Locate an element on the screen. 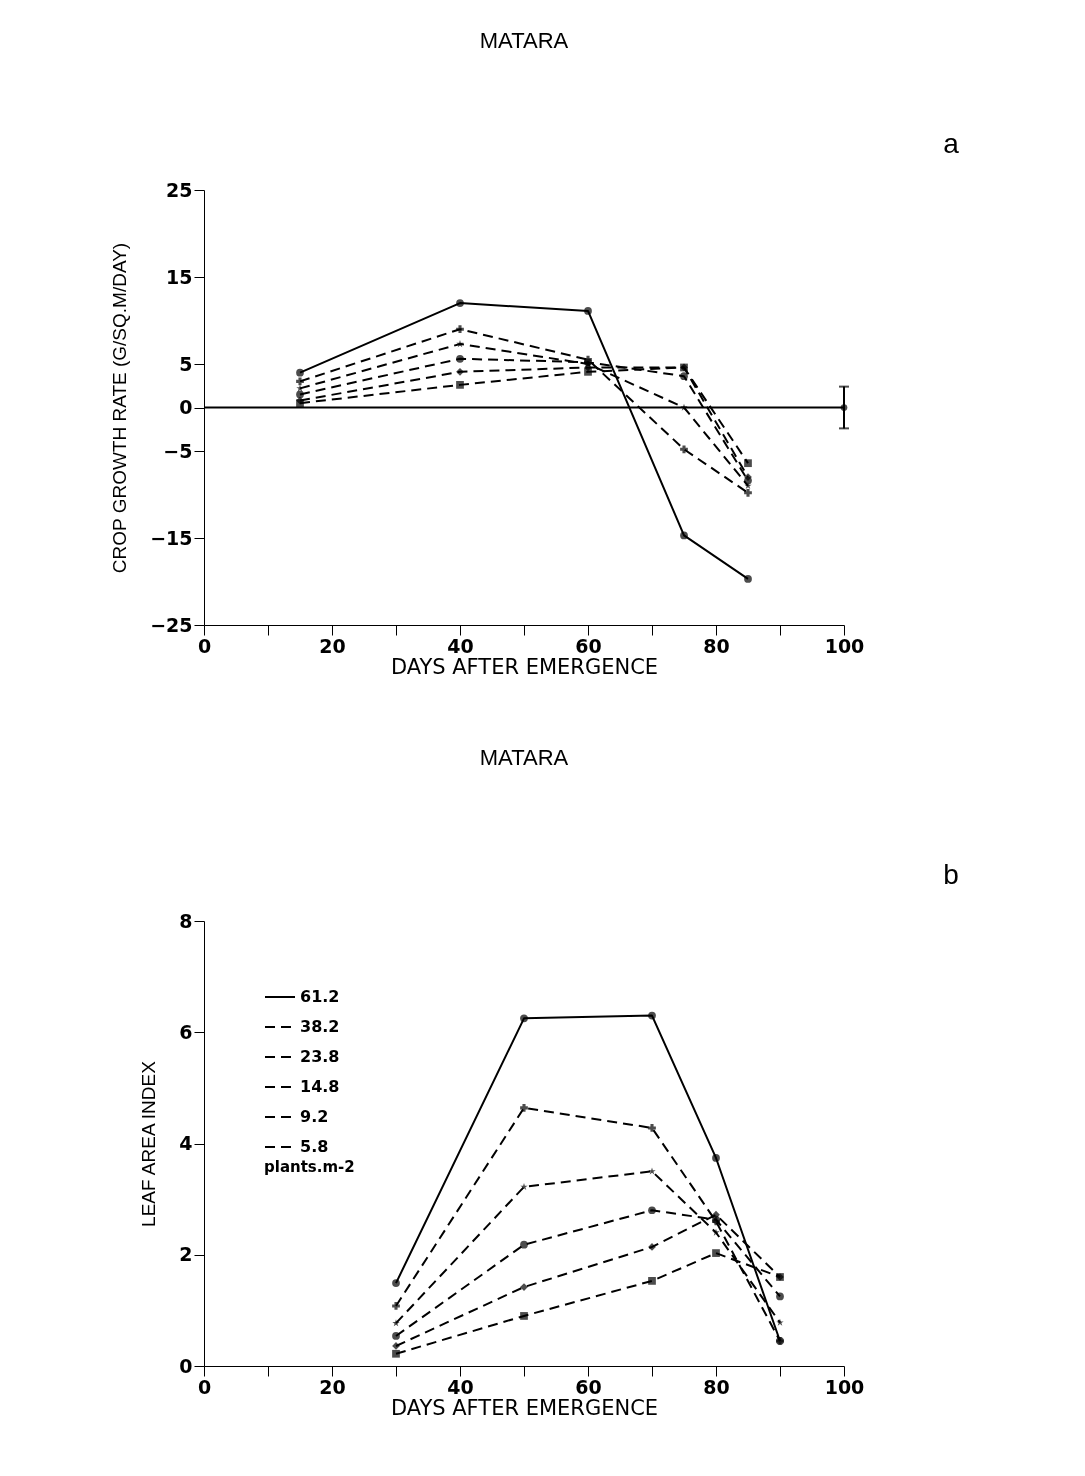 The height and width of the screenshot is (1476, 1085). text: a is located at coordinates (951, 143).